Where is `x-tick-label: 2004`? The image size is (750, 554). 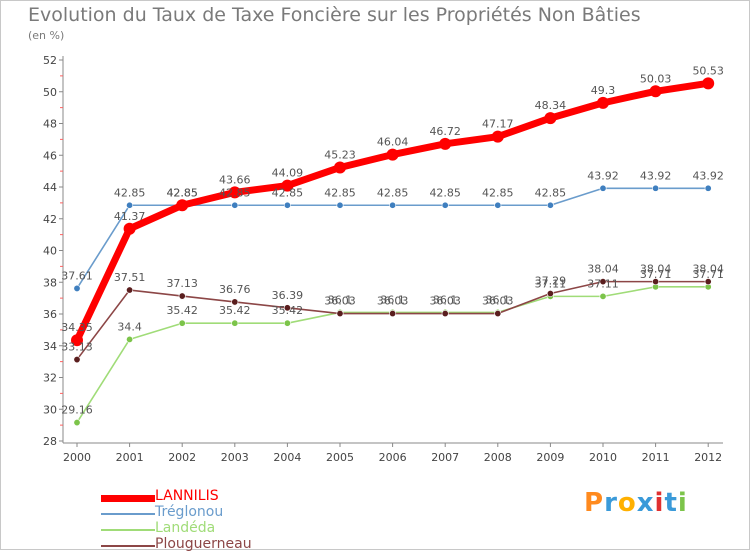
x-tick-label: 2004 is located at coordinates (287, 457).